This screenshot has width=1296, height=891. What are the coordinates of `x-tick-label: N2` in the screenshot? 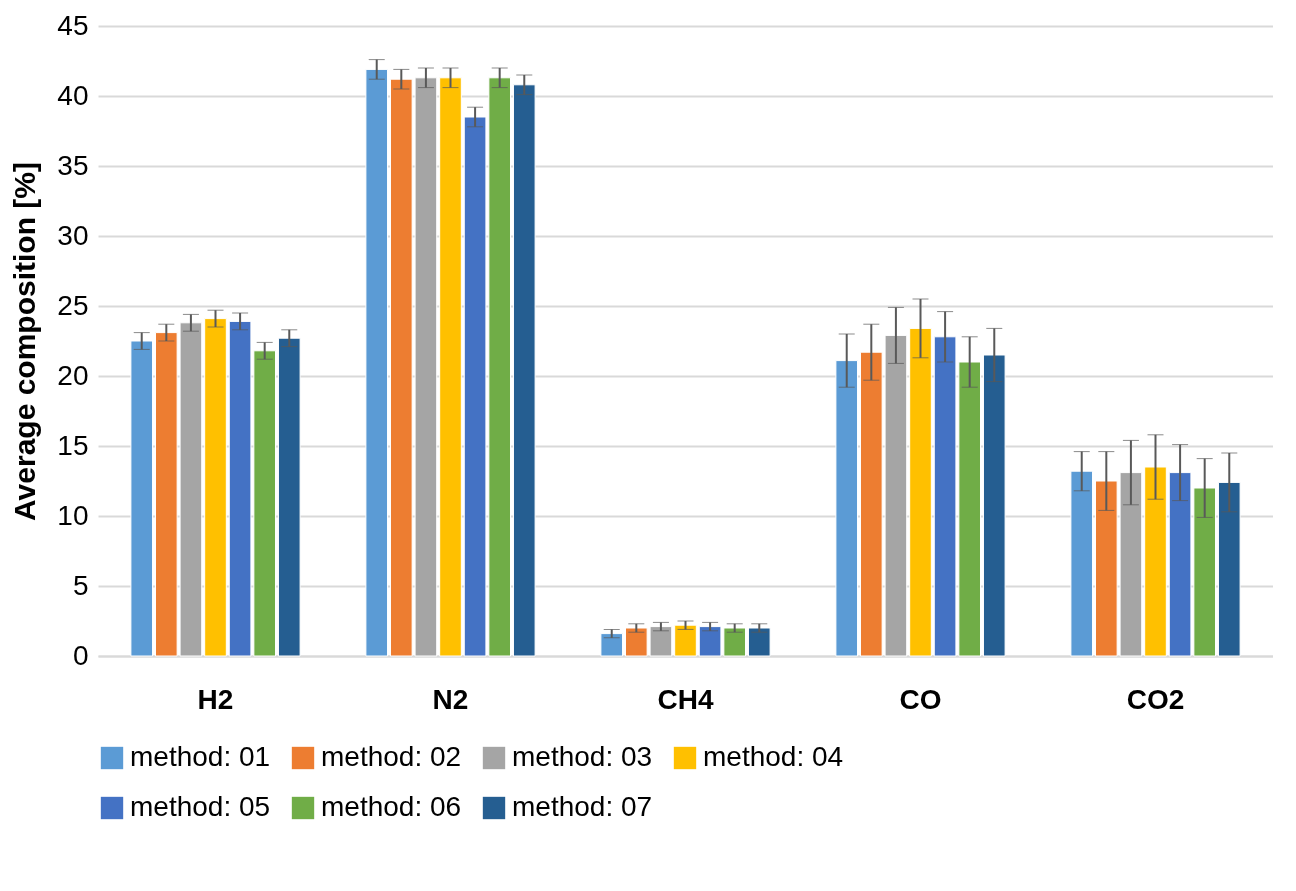 It's located at (450, 699).